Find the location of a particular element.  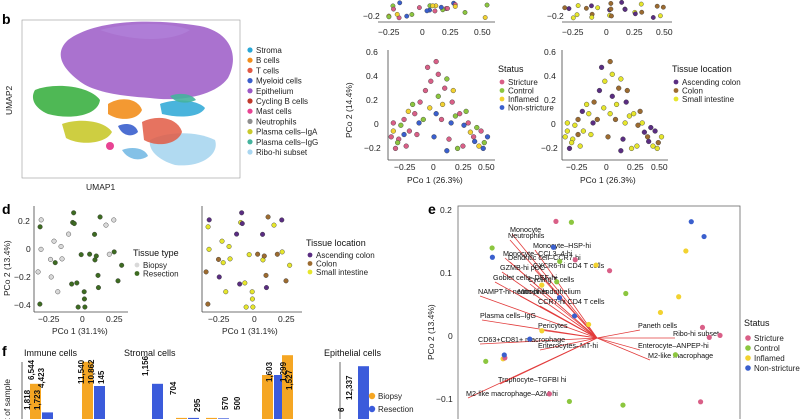

c-status-xtick-1: 0 is located at coordinates (433, 167).